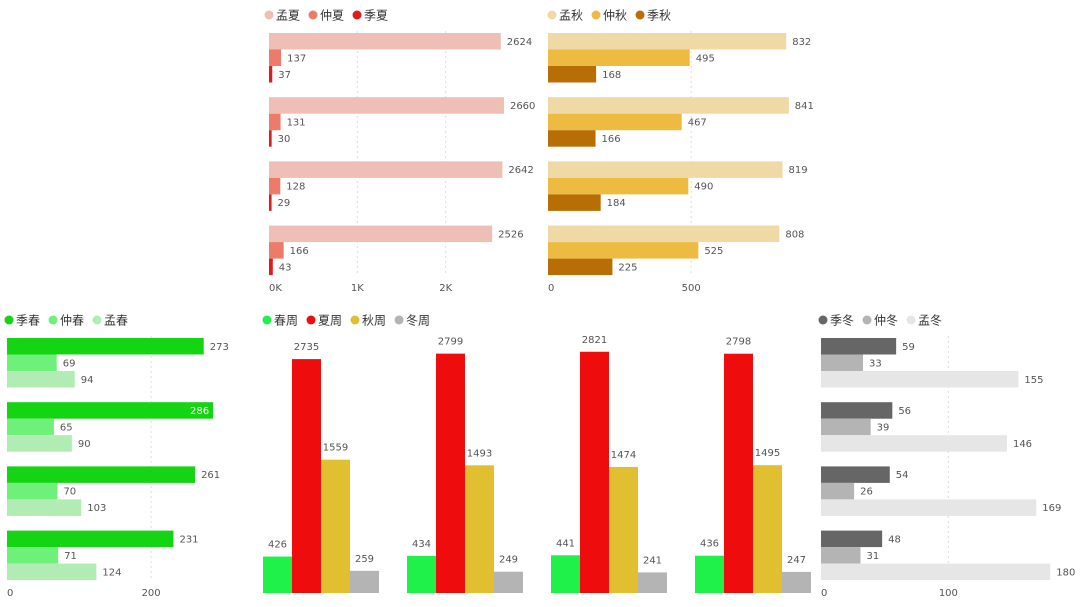  What do you see at coordinates (1033, 380) in the screenshot?
I see `winter-value-label-2-0: 155` at bounding box center [1033, 380].